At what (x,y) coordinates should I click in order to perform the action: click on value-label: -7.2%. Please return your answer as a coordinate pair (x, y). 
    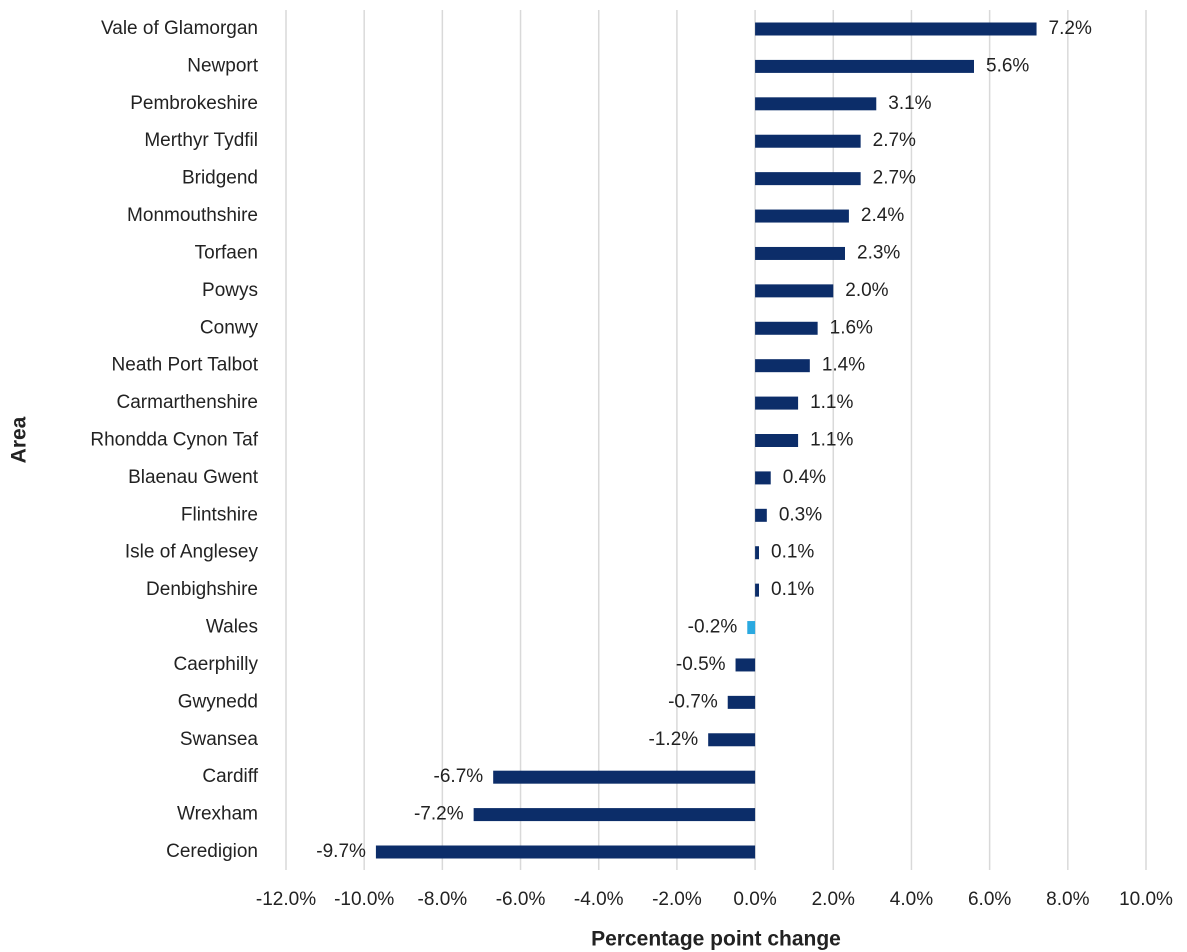
    Looking at the image, I should click on (439, 814).